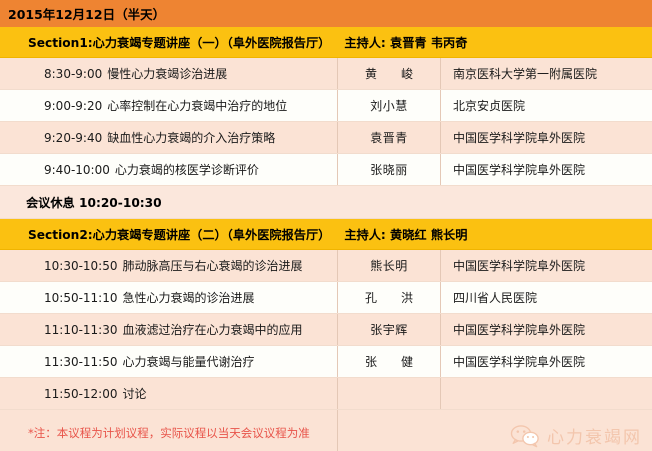 The image size is (652, 451). I want to click on row-topic: 肺动脉高压与右心衰竭的诊治进展, so click(212, 266).